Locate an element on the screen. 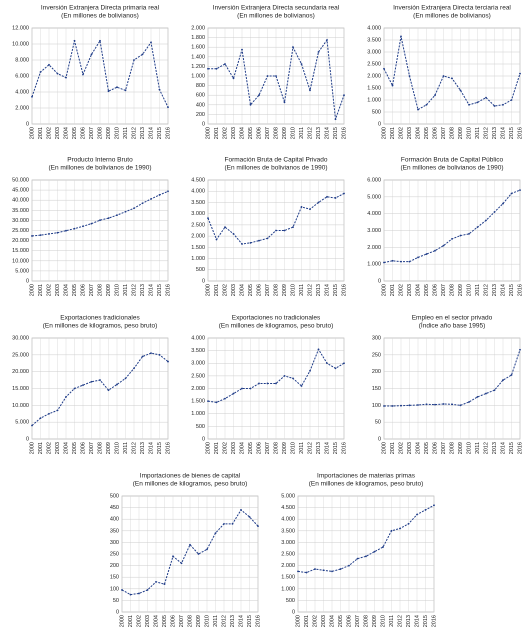 The image size is (529, 641). y-tick-label: 20.000 is located at coordinates (20, 241).